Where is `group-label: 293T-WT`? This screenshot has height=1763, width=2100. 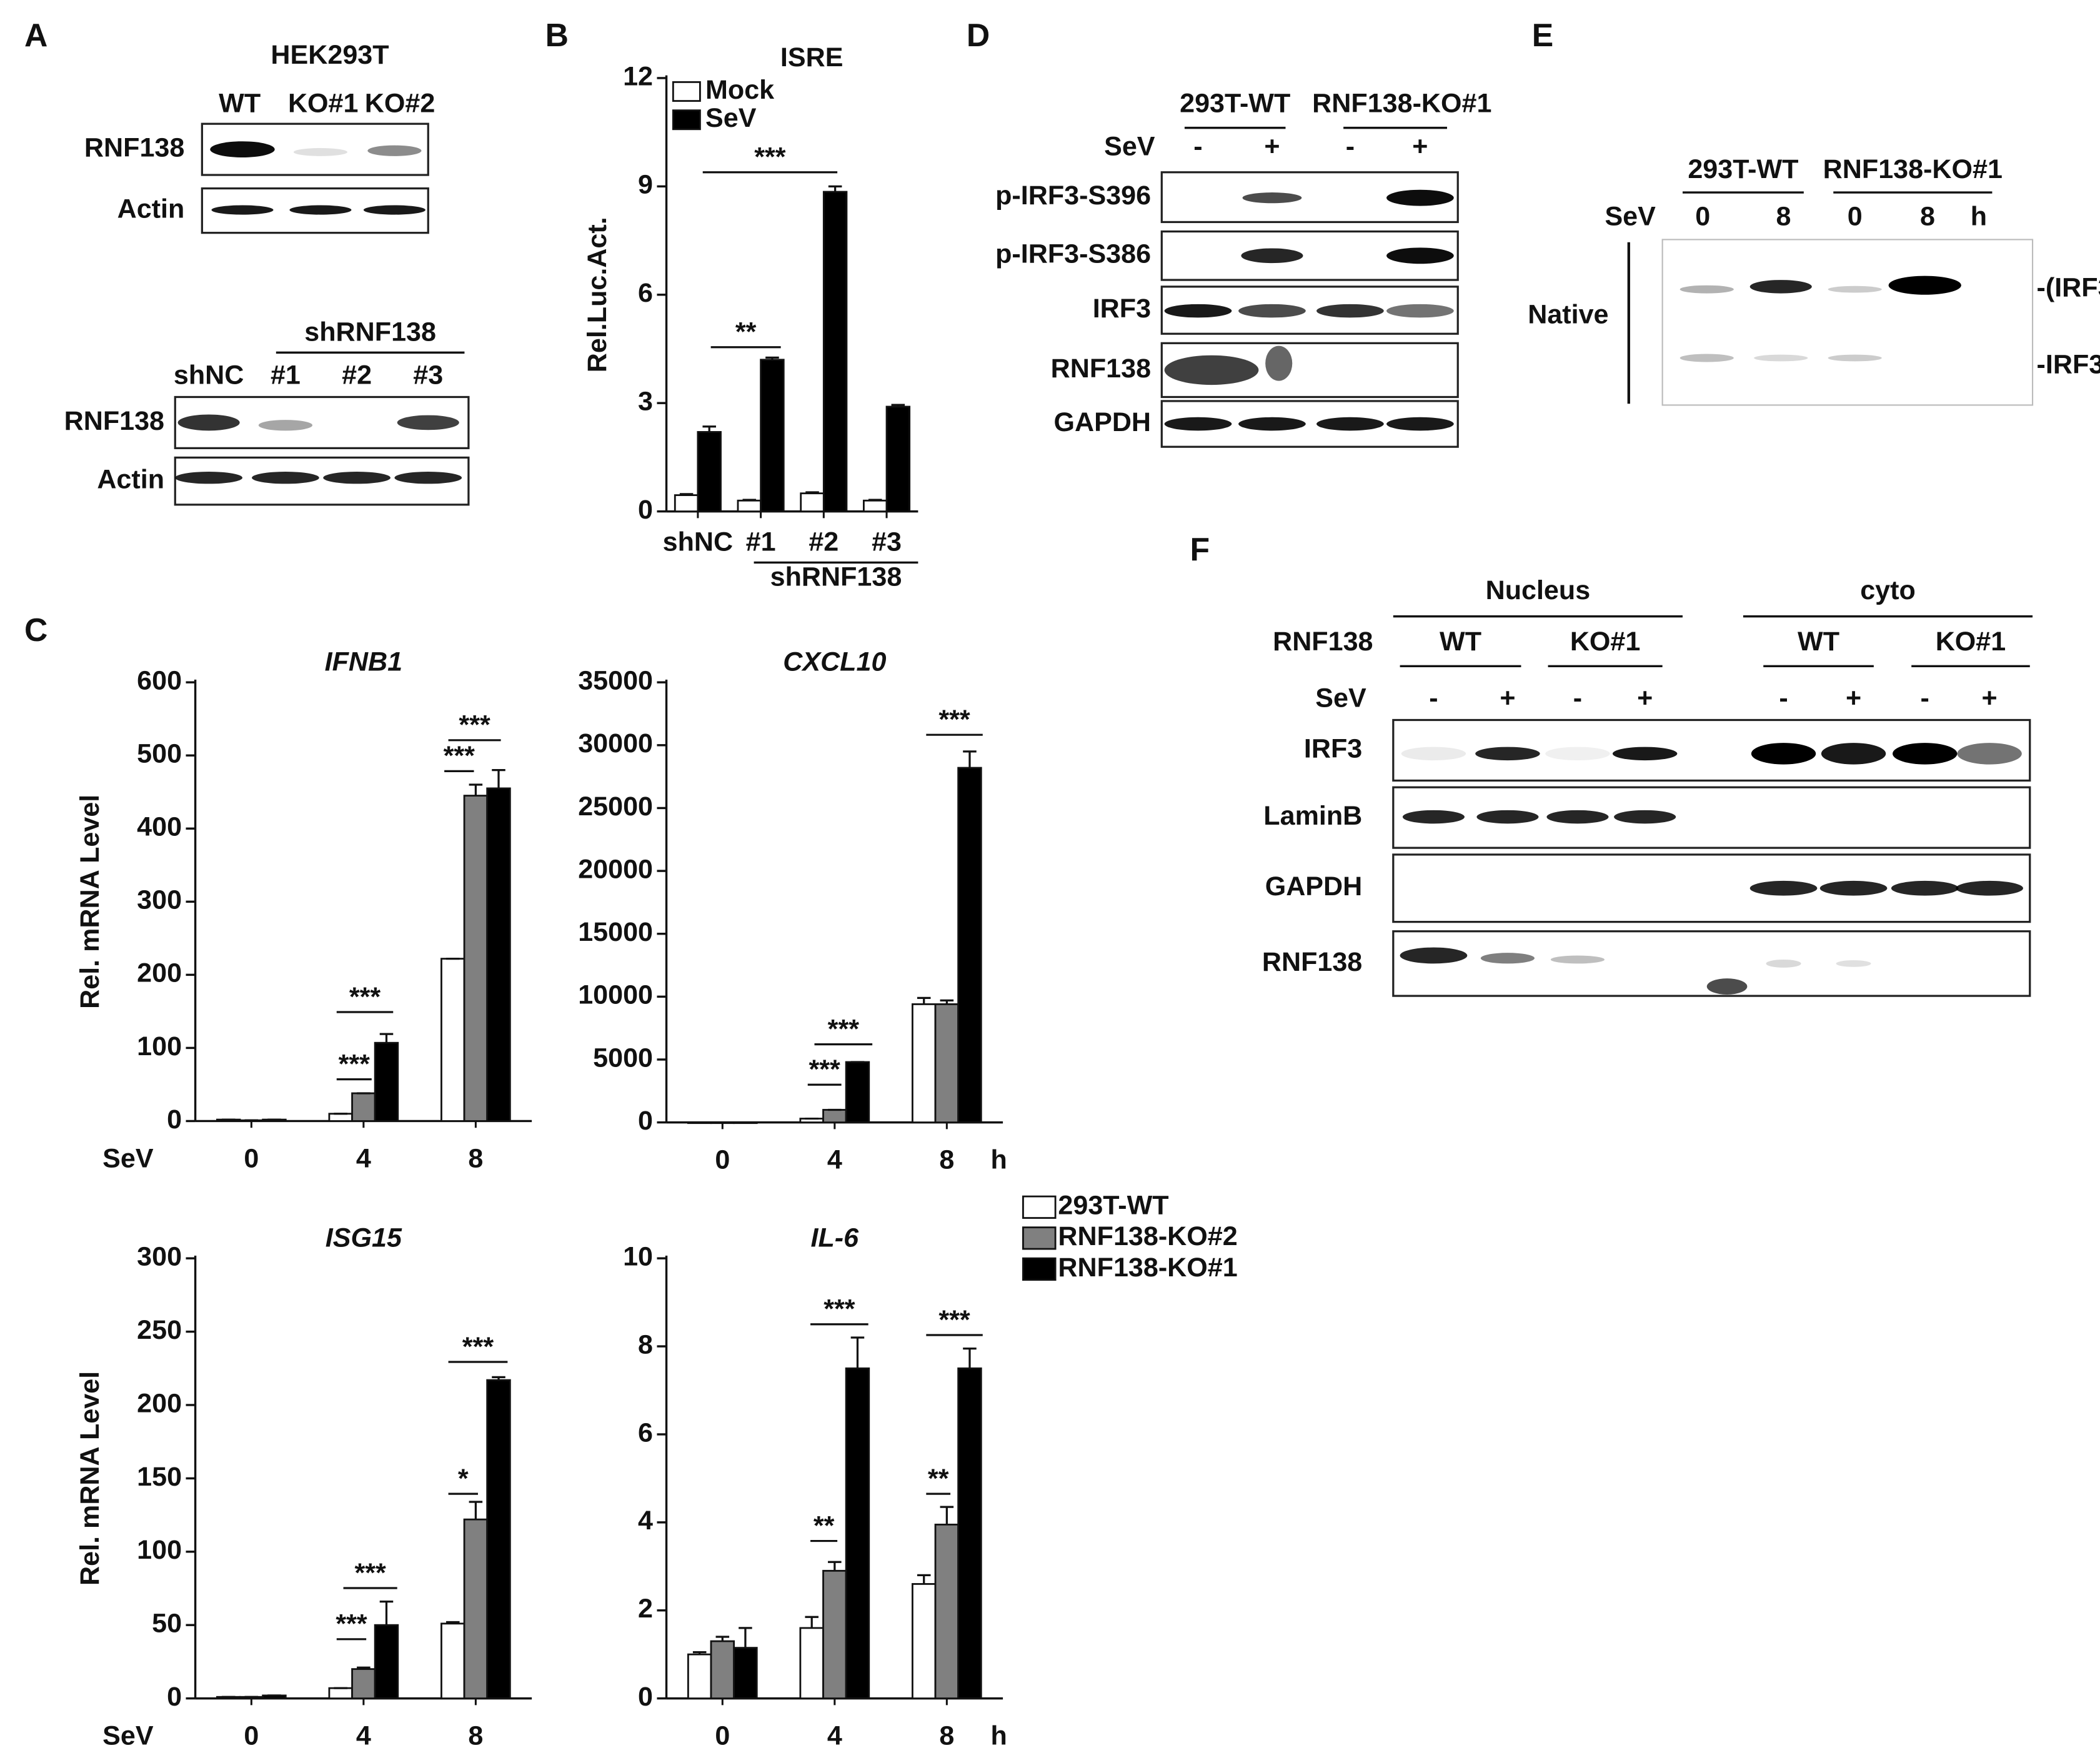 group-label: 293T-WT is located at coordinates (1235, 103).